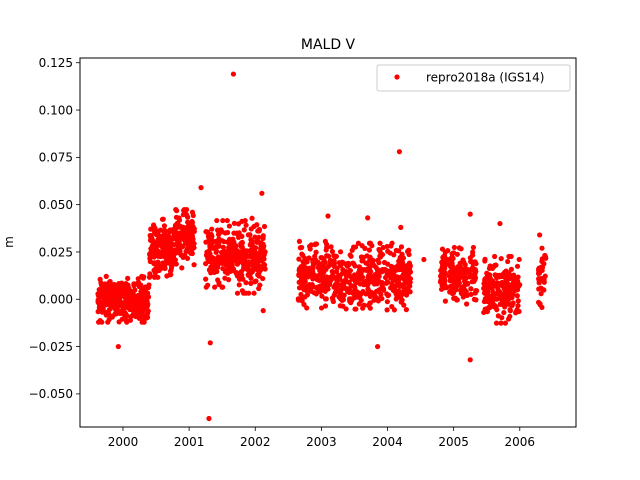 The image size is (640, 480). What do you see at coordinates (123, 442) in the screenshot?
I see `x-tick-label: 2000` at bounding box center [123, 442].